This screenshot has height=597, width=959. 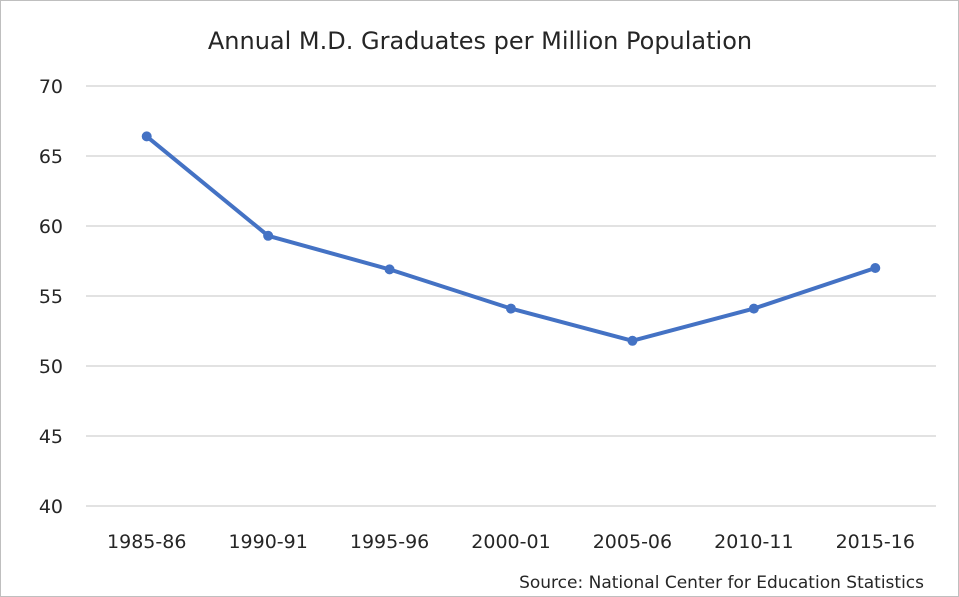 What do you see at coordinates (51, 367) in the screenshot?
I see `y-tick-label: 50` at bounding box center [51, 367].